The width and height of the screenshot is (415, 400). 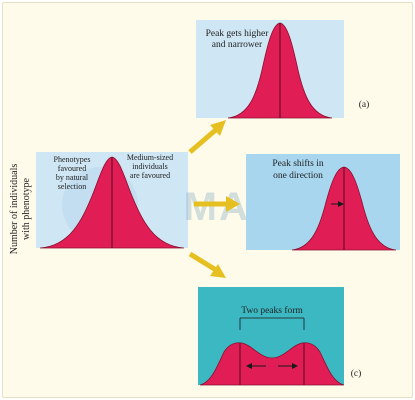 What do you see at coordinates (356, 373) in the screenshot?
I see `tag-c: (c)` at bounding box center [356, 373].